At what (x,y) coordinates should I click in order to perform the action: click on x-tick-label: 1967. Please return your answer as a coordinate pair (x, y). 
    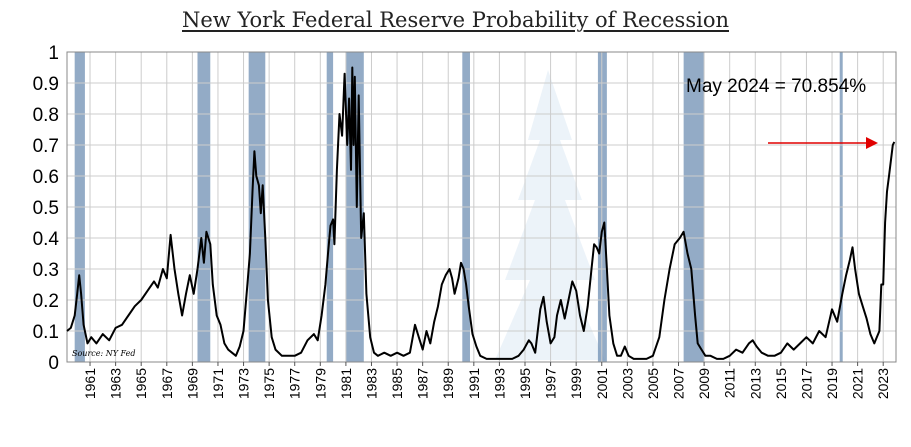
    Looking at the image, I should click on (167, 383).